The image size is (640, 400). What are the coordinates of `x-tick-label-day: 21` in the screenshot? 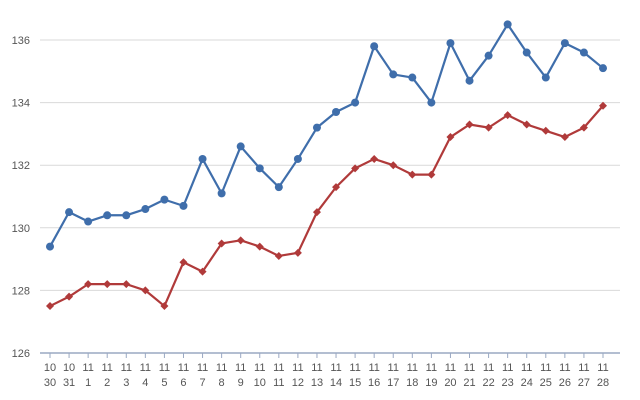 It's located at (469, 383).